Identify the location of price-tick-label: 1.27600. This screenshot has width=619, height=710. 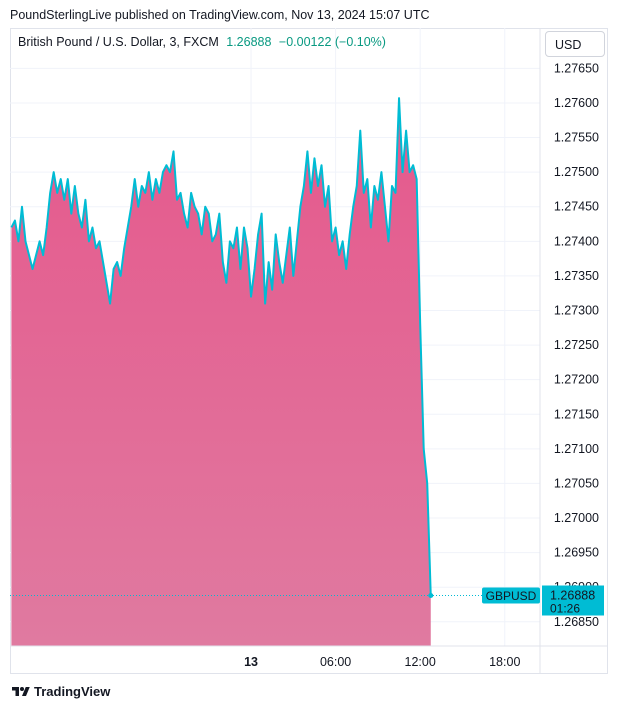
(576, 103).